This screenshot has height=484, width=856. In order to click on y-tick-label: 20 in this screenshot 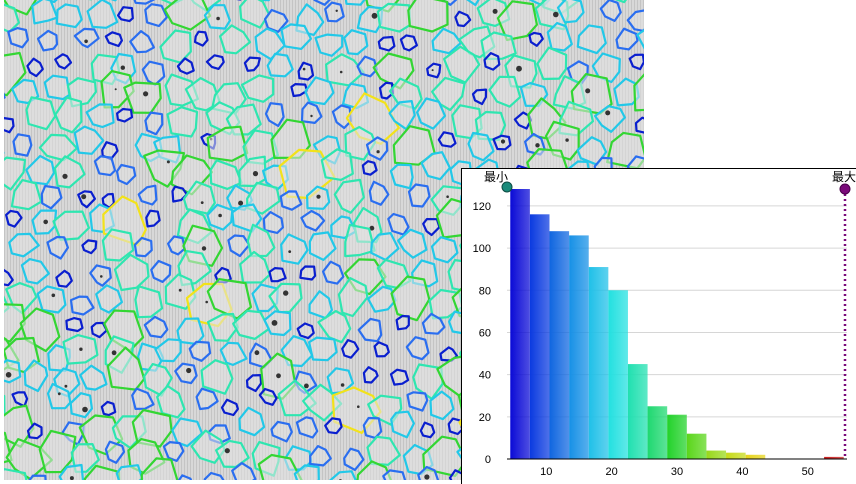, I will do `click(485, 418)`.